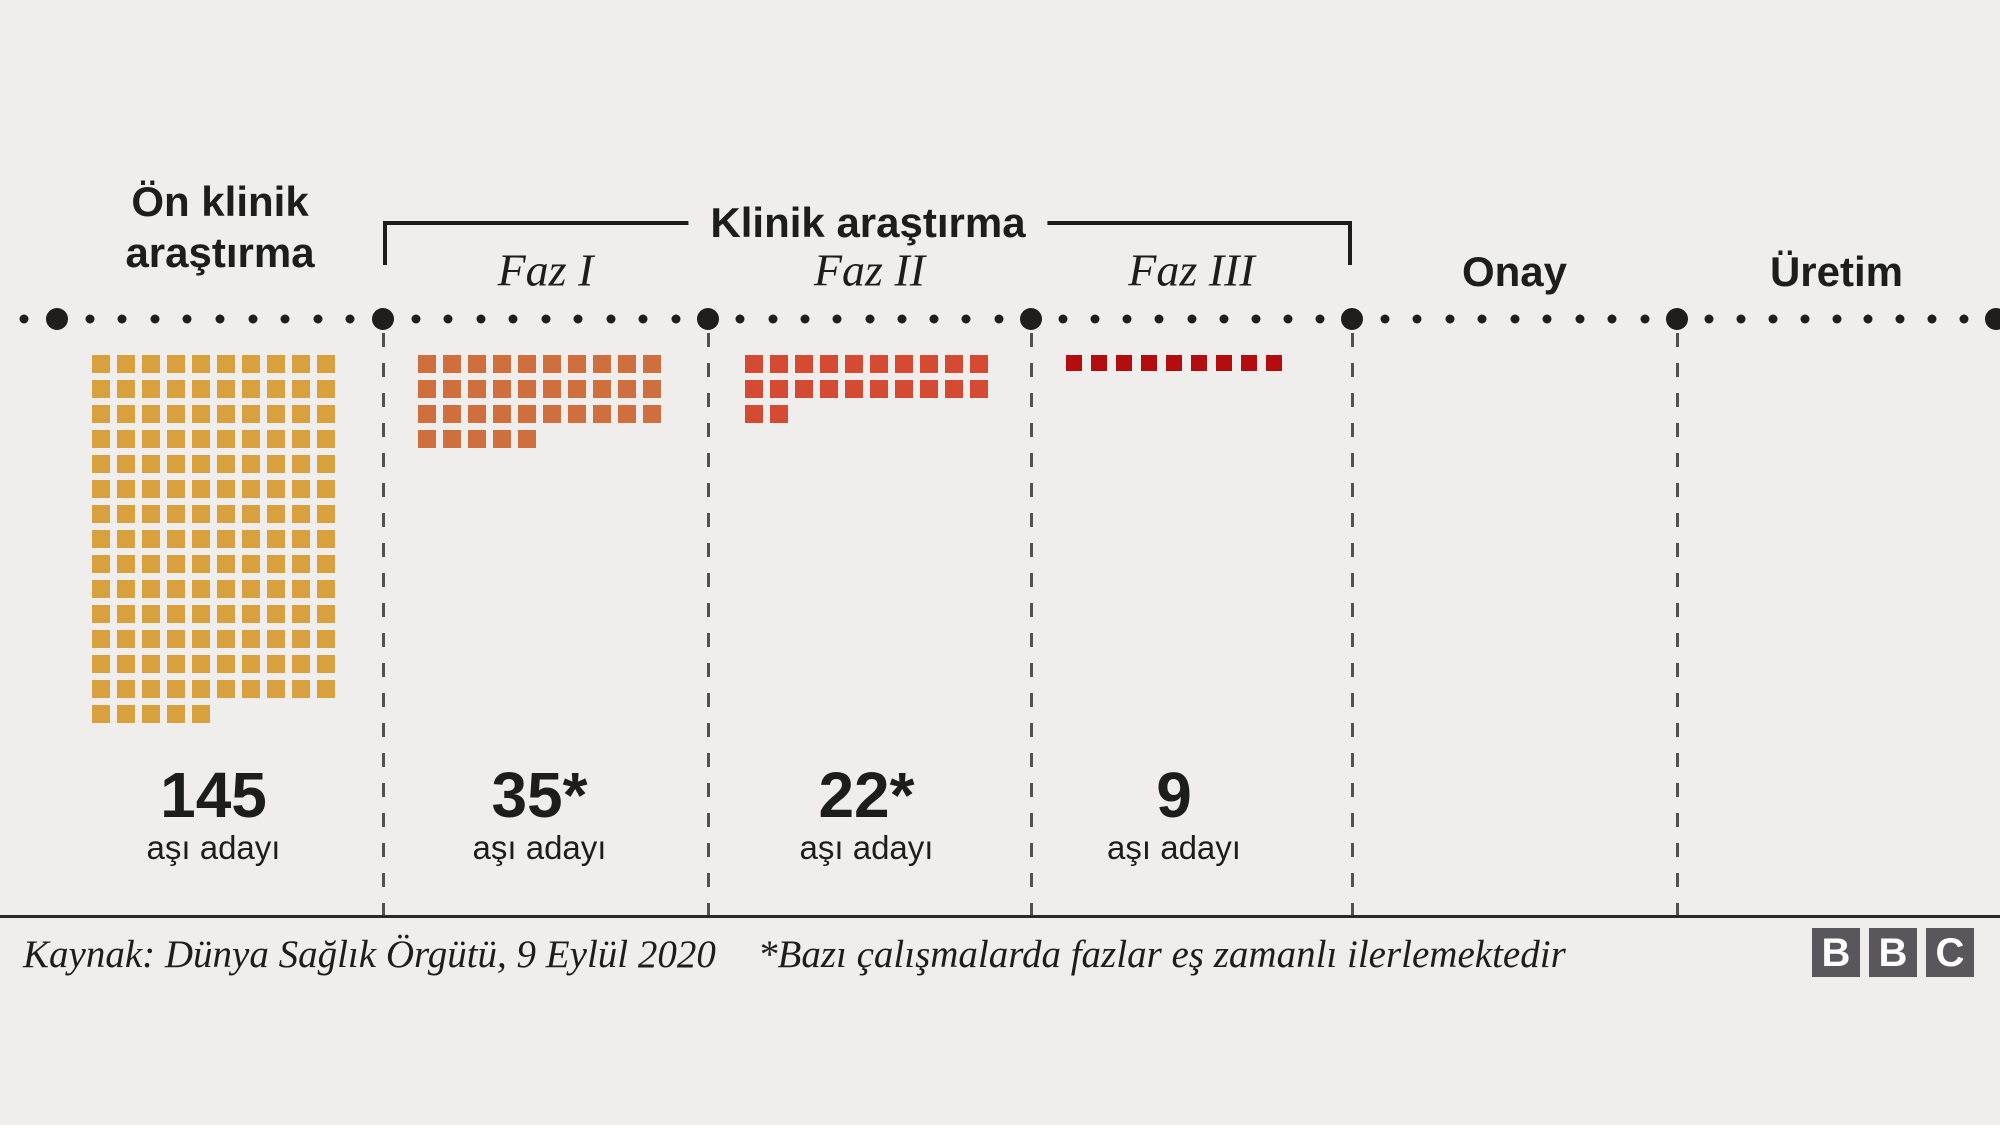 This screenshot has height=1125, width=2000. Describe the element at coordinates (219, 227) in the screenshot. I see `stage-label-preclinical: Ön klinik araştırma` at that location.